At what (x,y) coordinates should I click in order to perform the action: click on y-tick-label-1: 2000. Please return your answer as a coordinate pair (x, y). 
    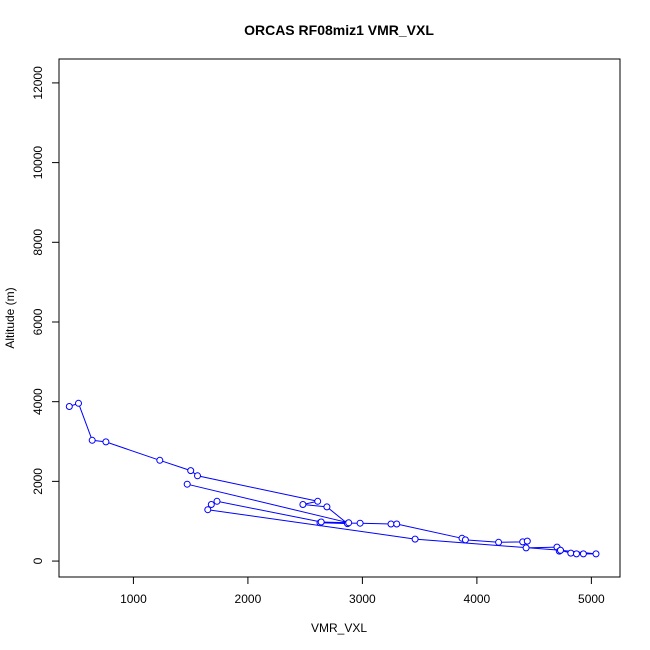
    Looking at the image, I should click on (38, 481).